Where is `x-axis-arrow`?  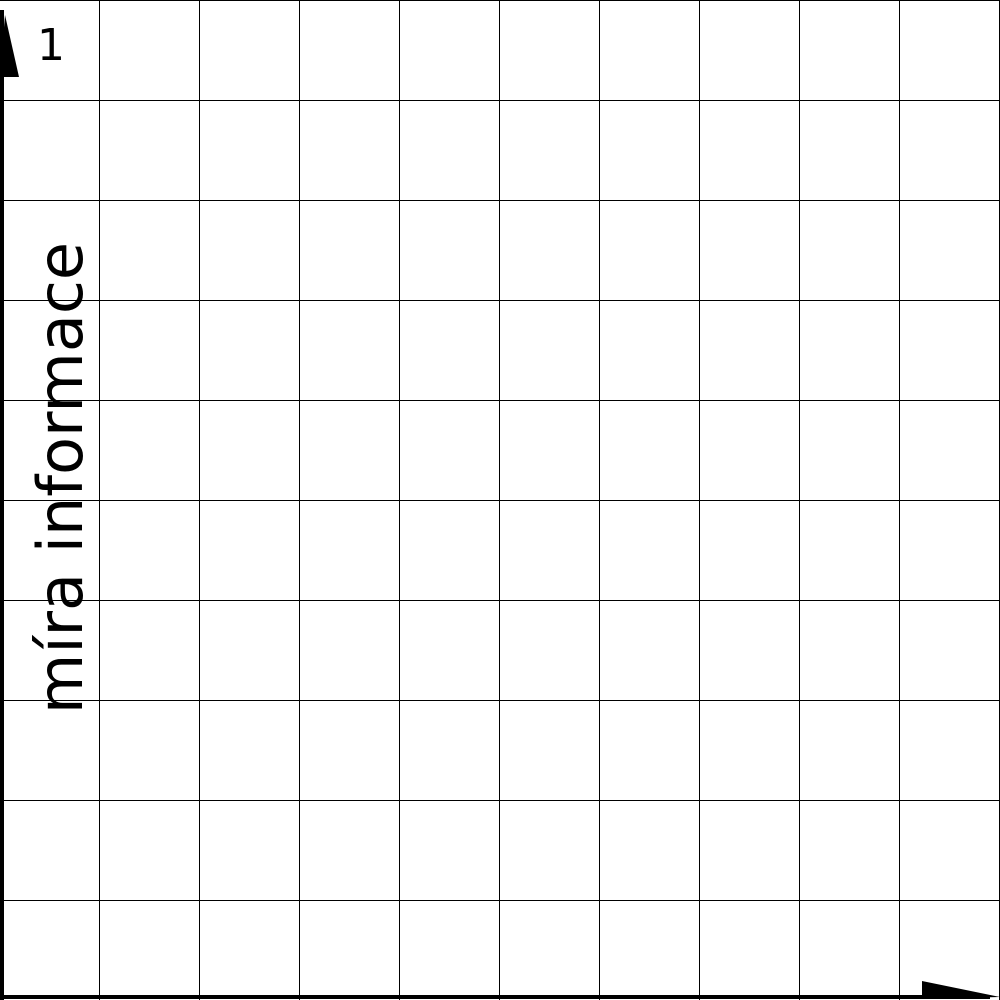 x-axis-arrow is located at coordinates (961, 990).